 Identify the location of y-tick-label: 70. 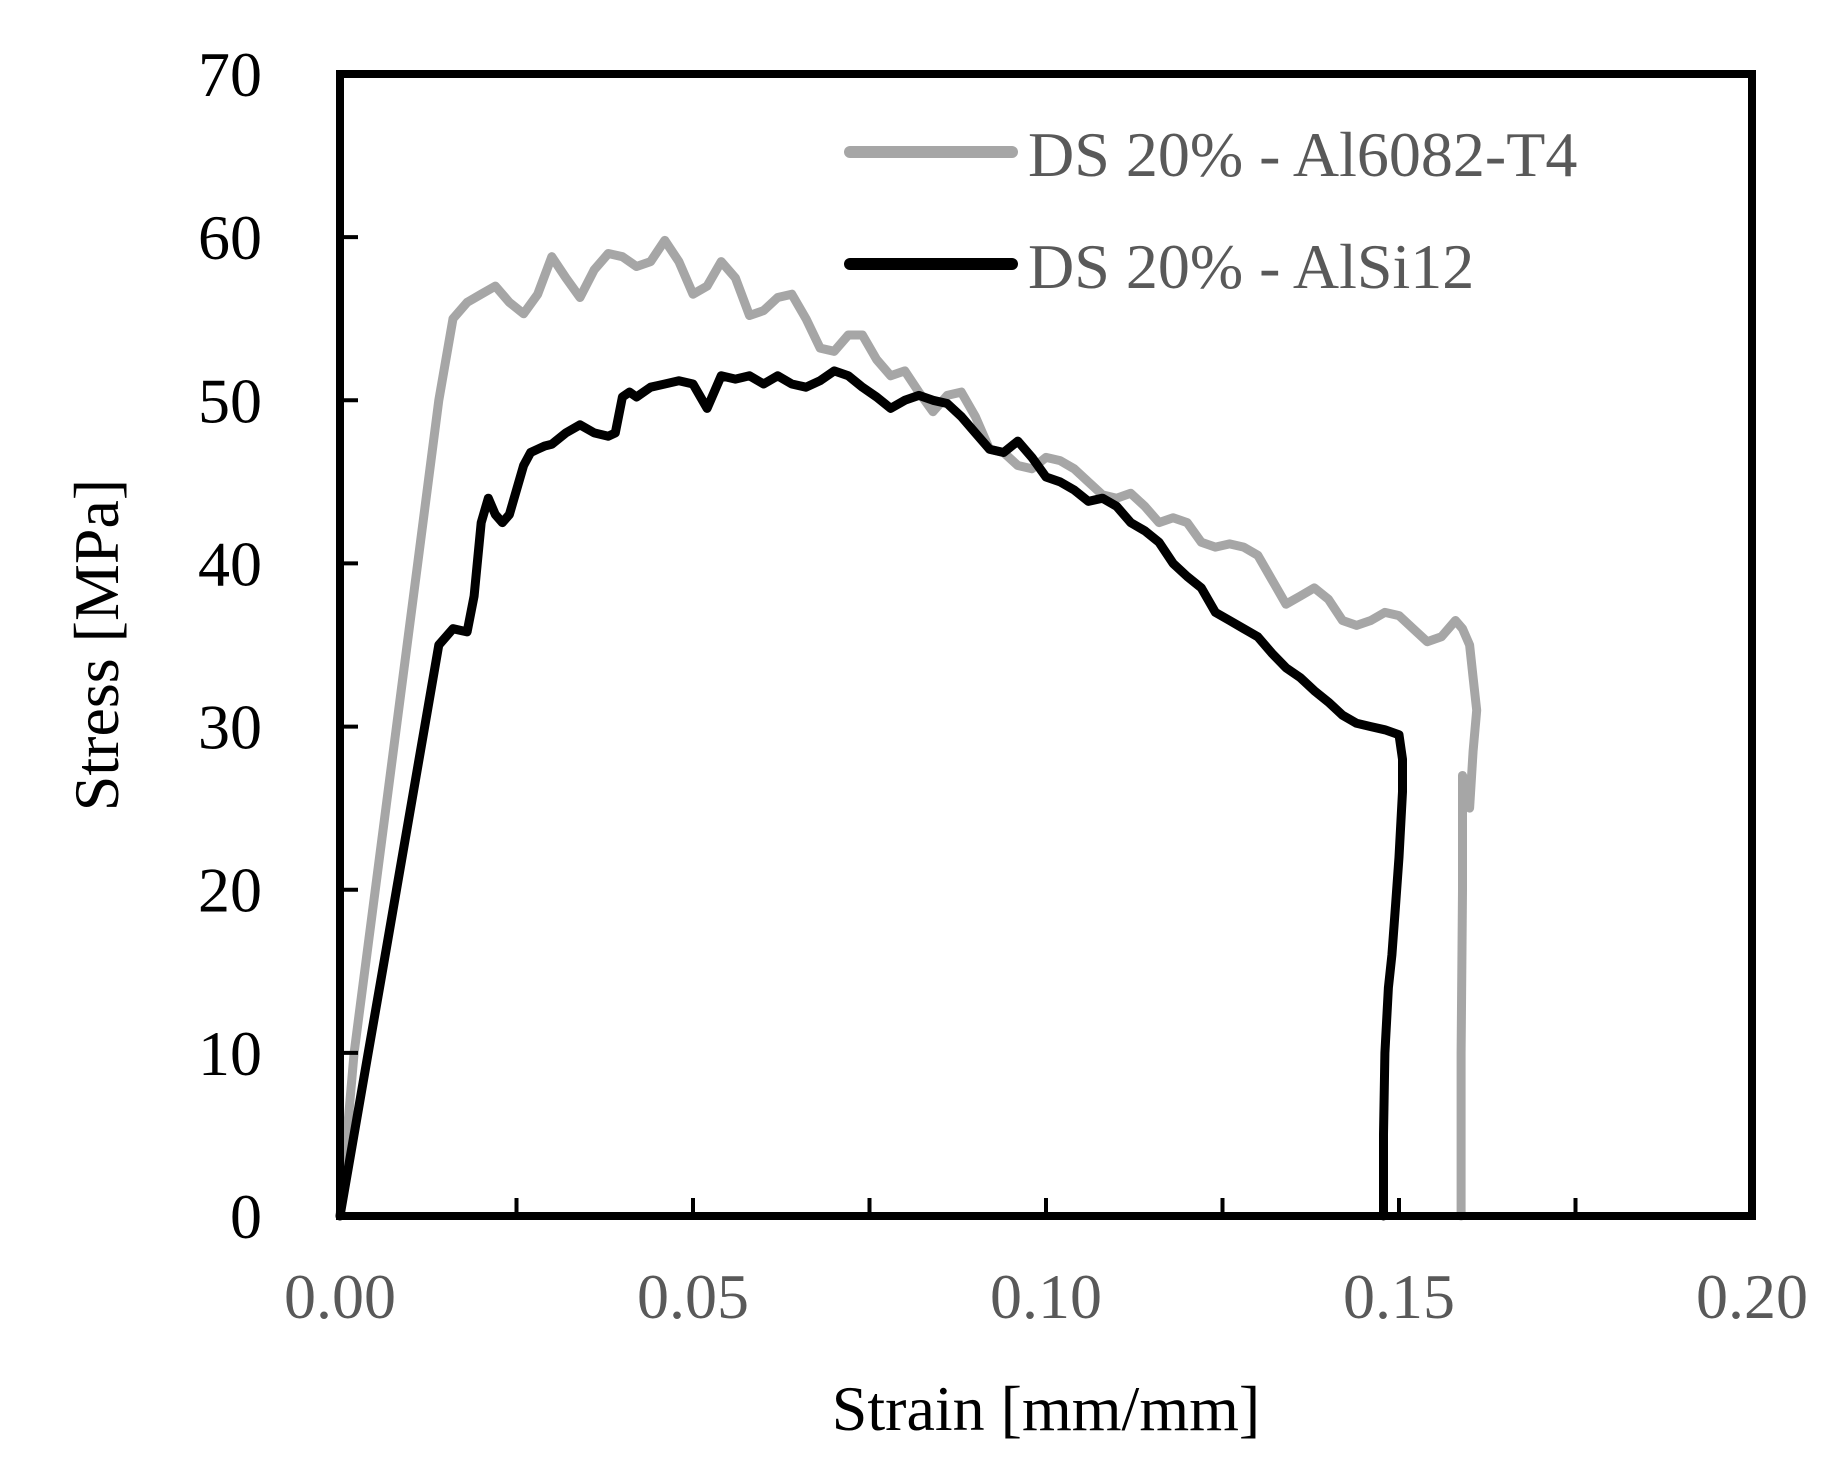
(230, 74).